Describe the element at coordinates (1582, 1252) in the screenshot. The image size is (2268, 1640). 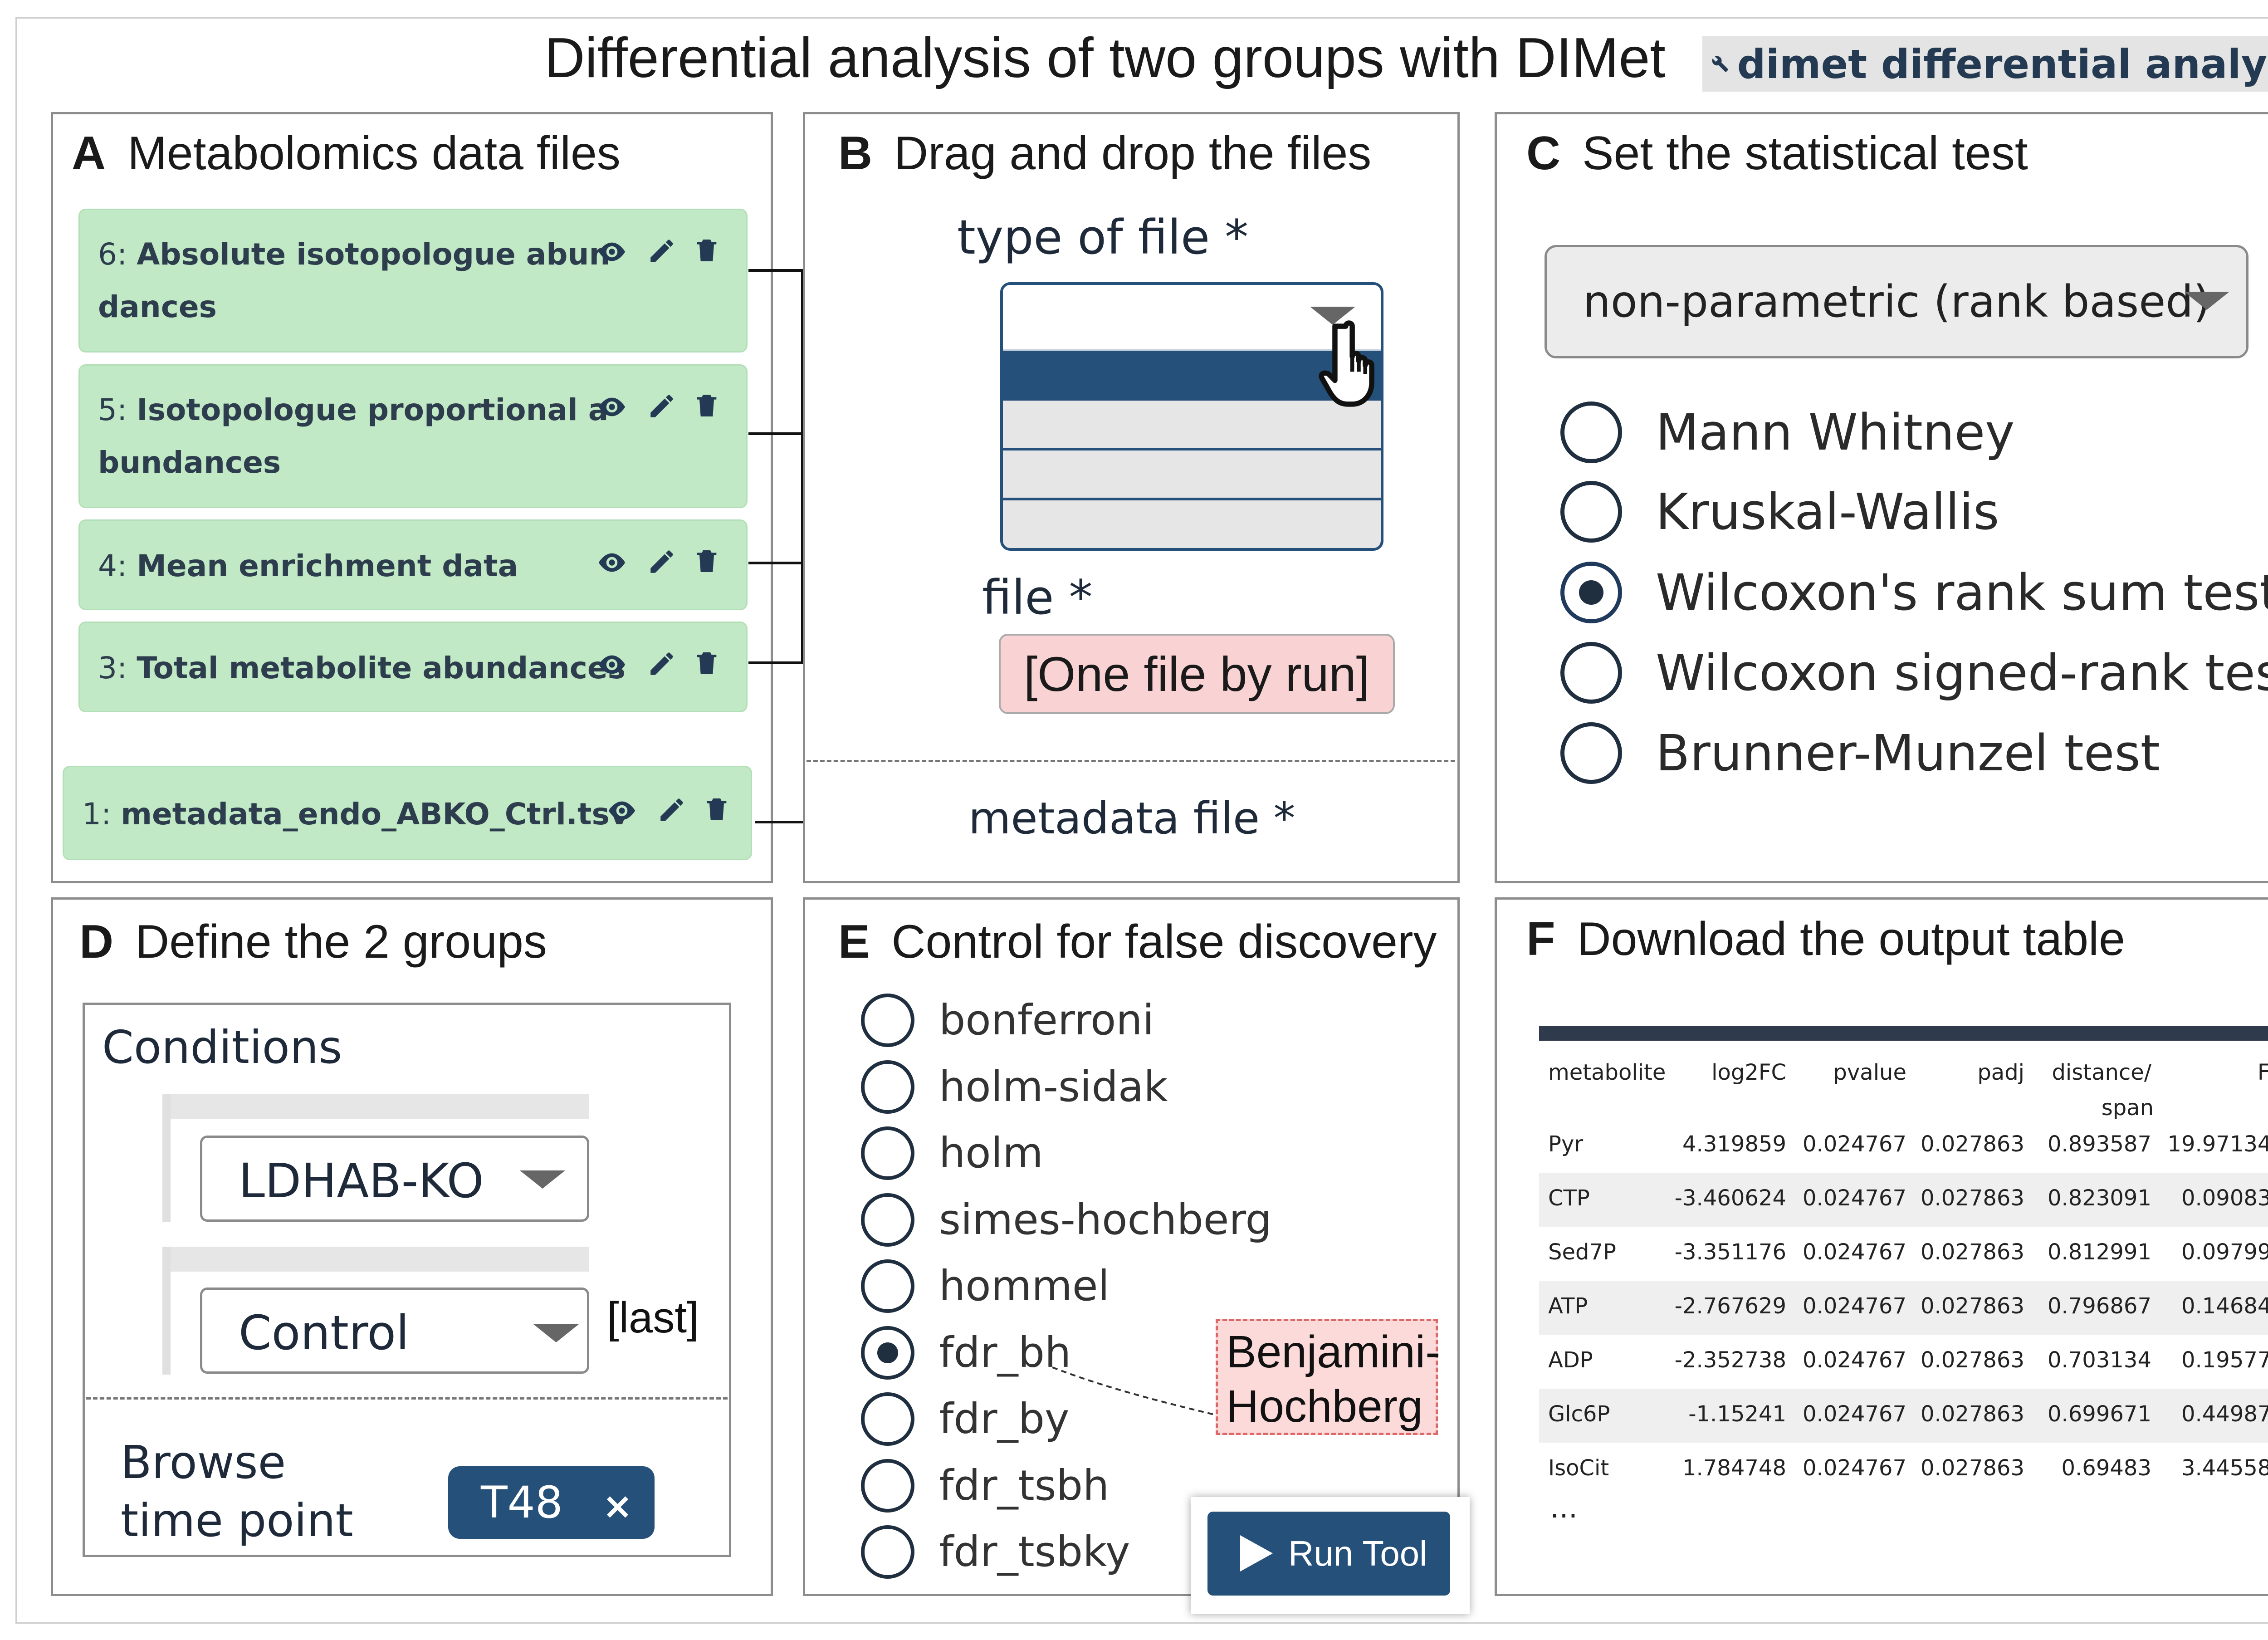
I see `table-cell: Sed7P` at that location.